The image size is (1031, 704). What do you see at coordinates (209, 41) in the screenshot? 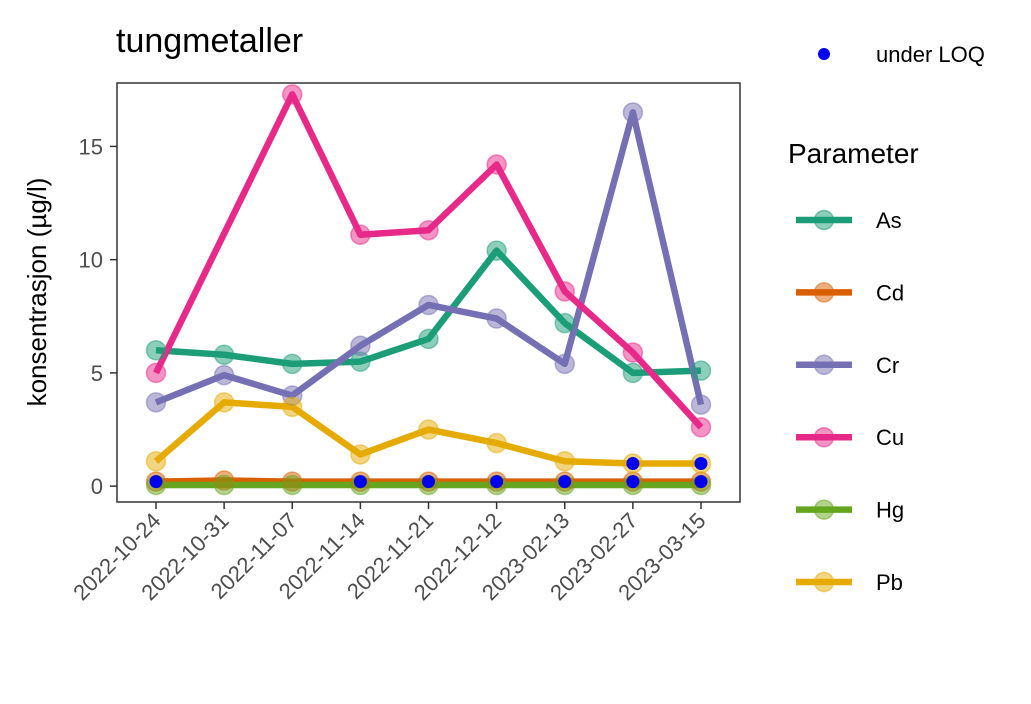
I see `chart-title: tungmetaller` at bounding box center [209, 41].